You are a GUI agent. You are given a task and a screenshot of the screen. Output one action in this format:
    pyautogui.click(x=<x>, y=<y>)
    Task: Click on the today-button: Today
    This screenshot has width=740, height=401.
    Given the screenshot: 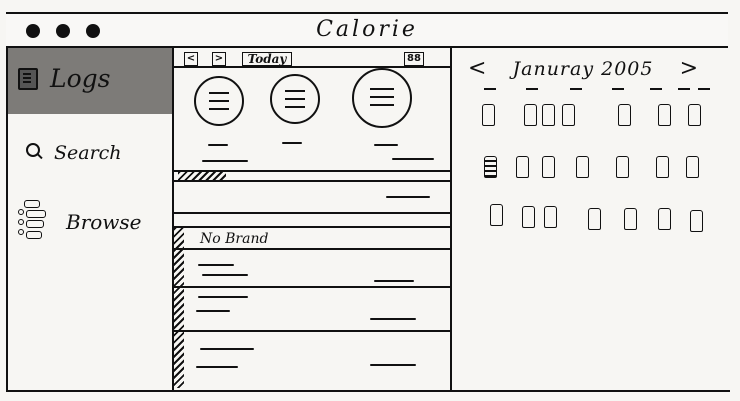 What is the action you would take?
    pyautogui.click(x=267, y=59)
    